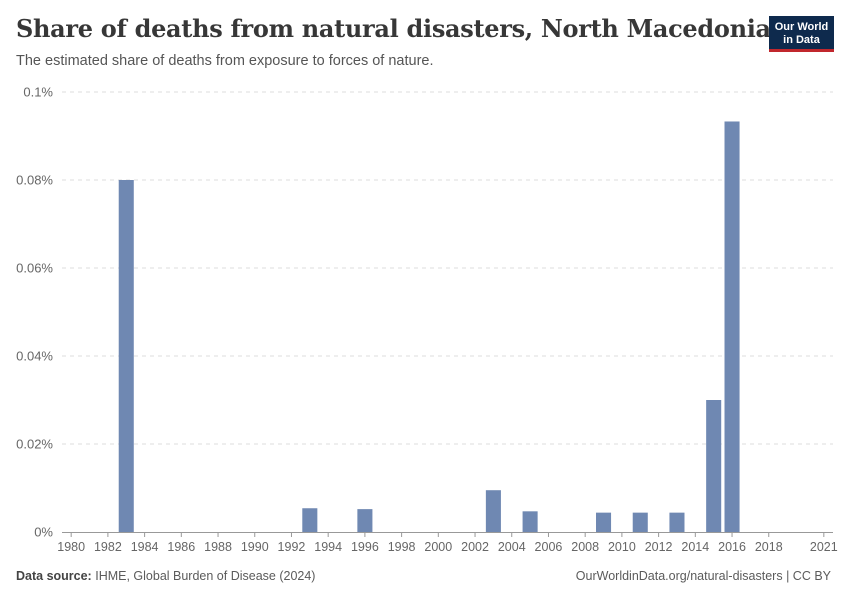 The image size is (850, 600). Describe the element at coordinates (181, 547) in the screenshot. I see `x-tick-label: 1986` at that location.